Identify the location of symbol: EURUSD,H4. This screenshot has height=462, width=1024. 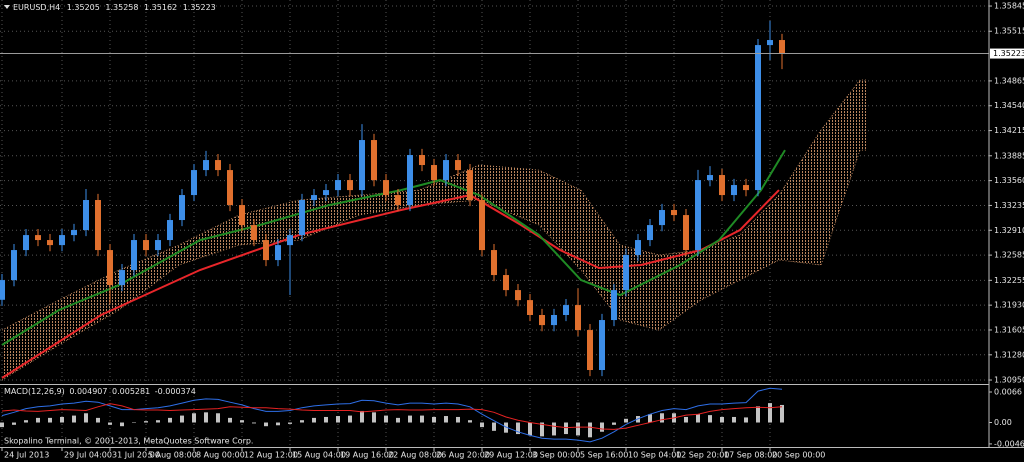
(36, 7).